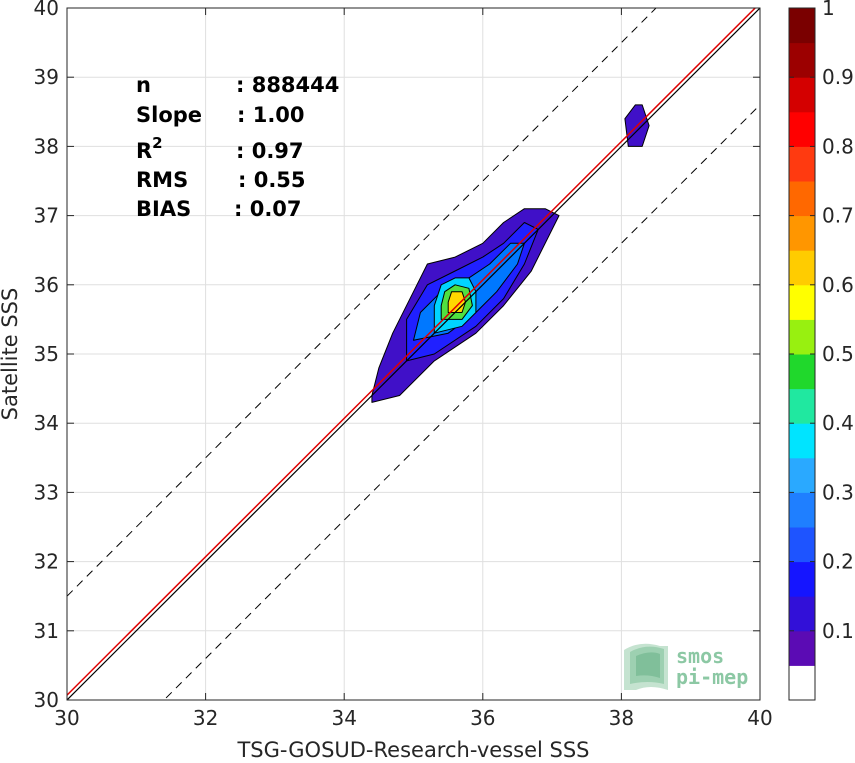 The image size is (855, 763). I want to click on x-tick-label: 38, so click(621, 718).